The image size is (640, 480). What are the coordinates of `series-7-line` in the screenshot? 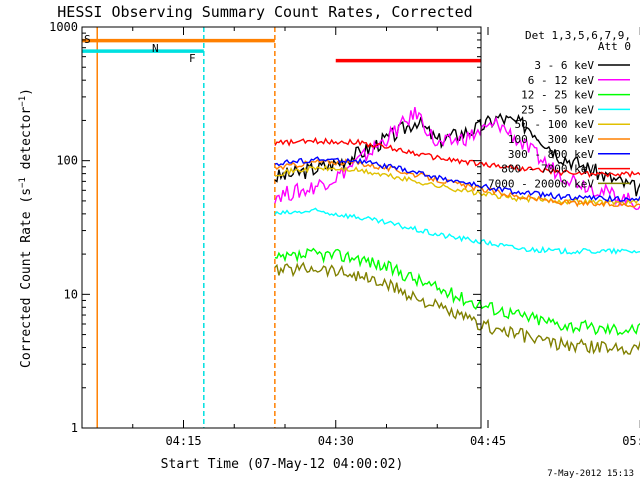 It's located at (457, 157).